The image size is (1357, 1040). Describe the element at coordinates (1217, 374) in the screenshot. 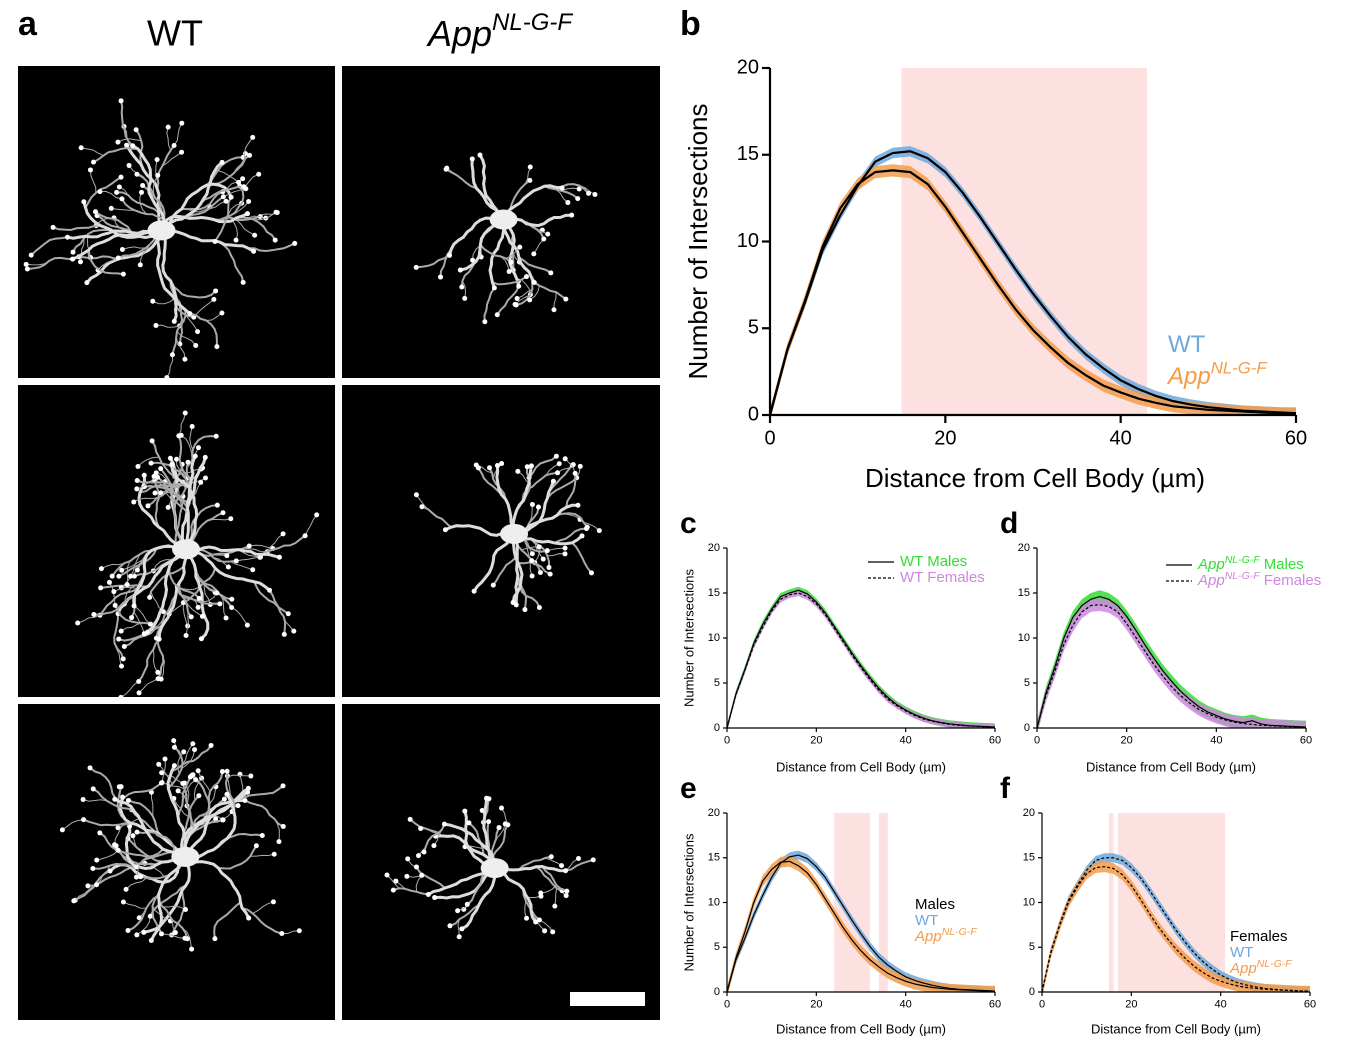

I see `legend-label: AppNL-G-F` at that location.